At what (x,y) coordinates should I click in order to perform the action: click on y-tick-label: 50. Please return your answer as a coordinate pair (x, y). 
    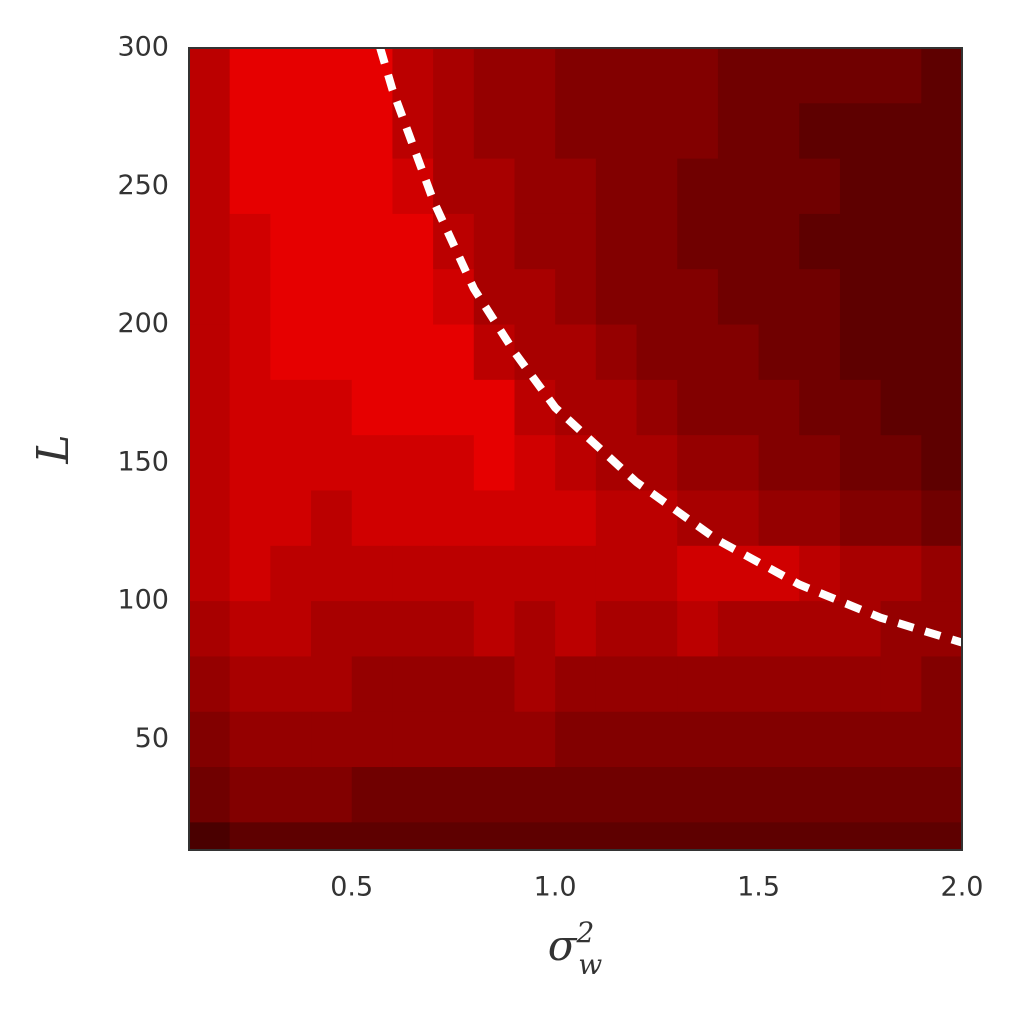
    Looking at the image, I should click on (152, 738).